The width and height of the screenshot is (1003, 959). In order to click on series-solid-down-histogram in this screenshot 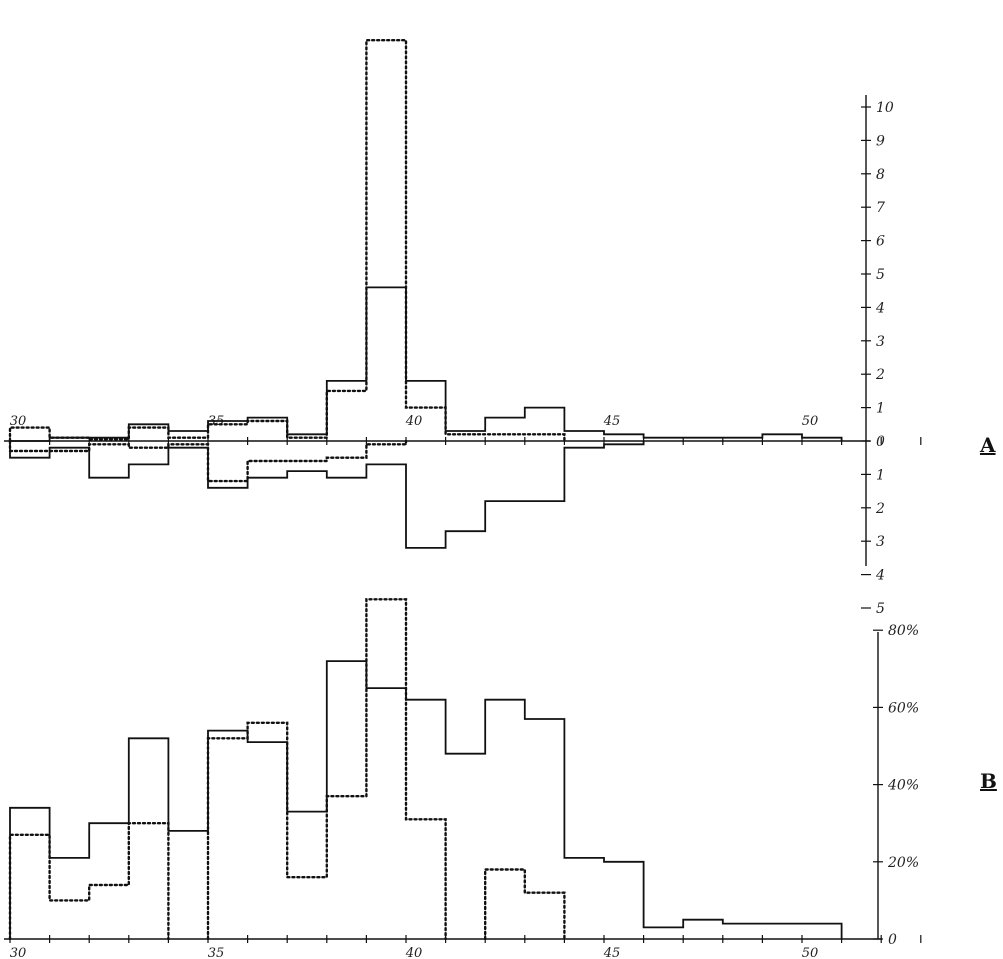, I will do `click(327, 495)`.